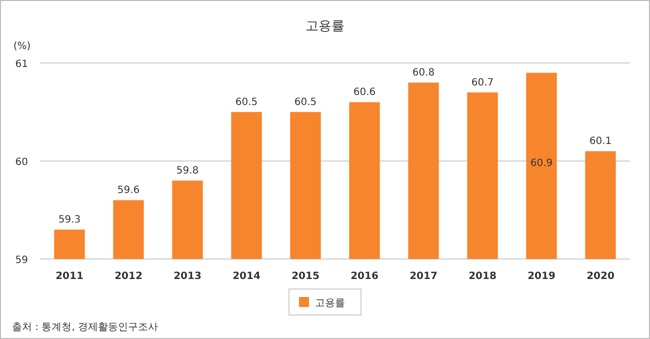  Describe the element at coordinates (325, 26) in the screenshot. I see `chart-title: 고용률` at that location.